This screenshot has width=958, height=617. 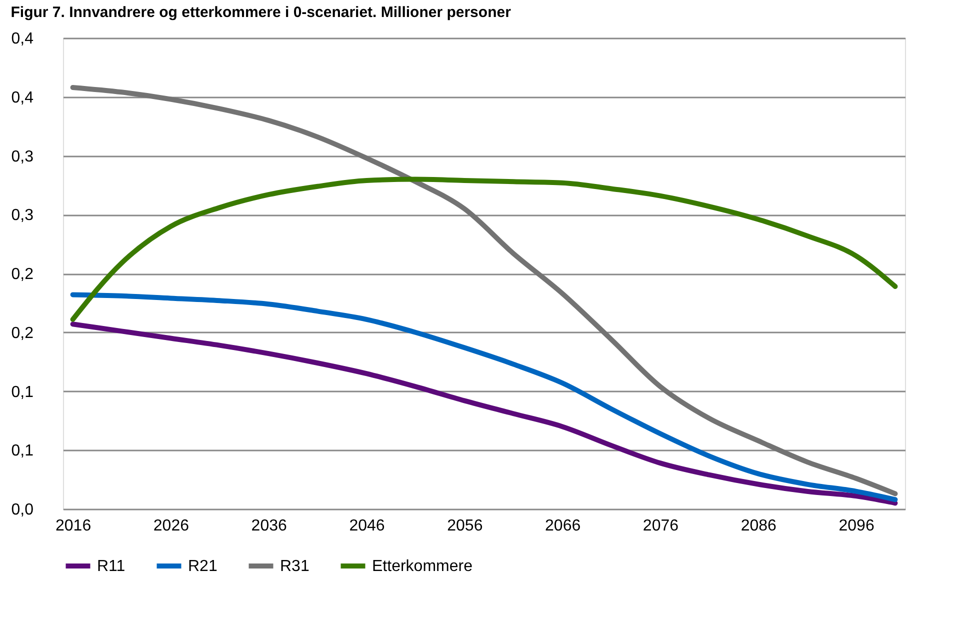 I want to click on legend-label: R31, so click(x=295, y=566).